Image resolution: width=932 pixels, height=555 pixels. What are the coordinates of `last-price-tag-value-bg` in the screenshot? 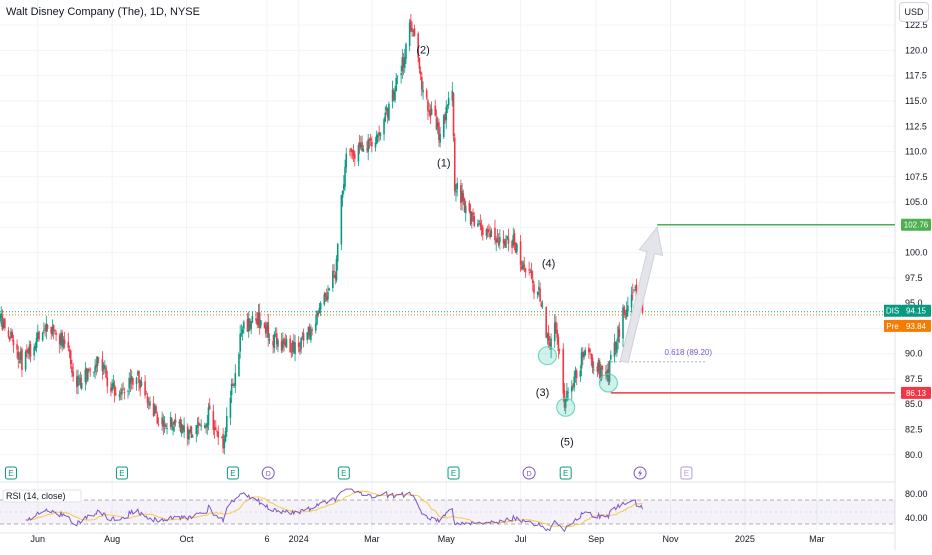 It's located at (916, 310).